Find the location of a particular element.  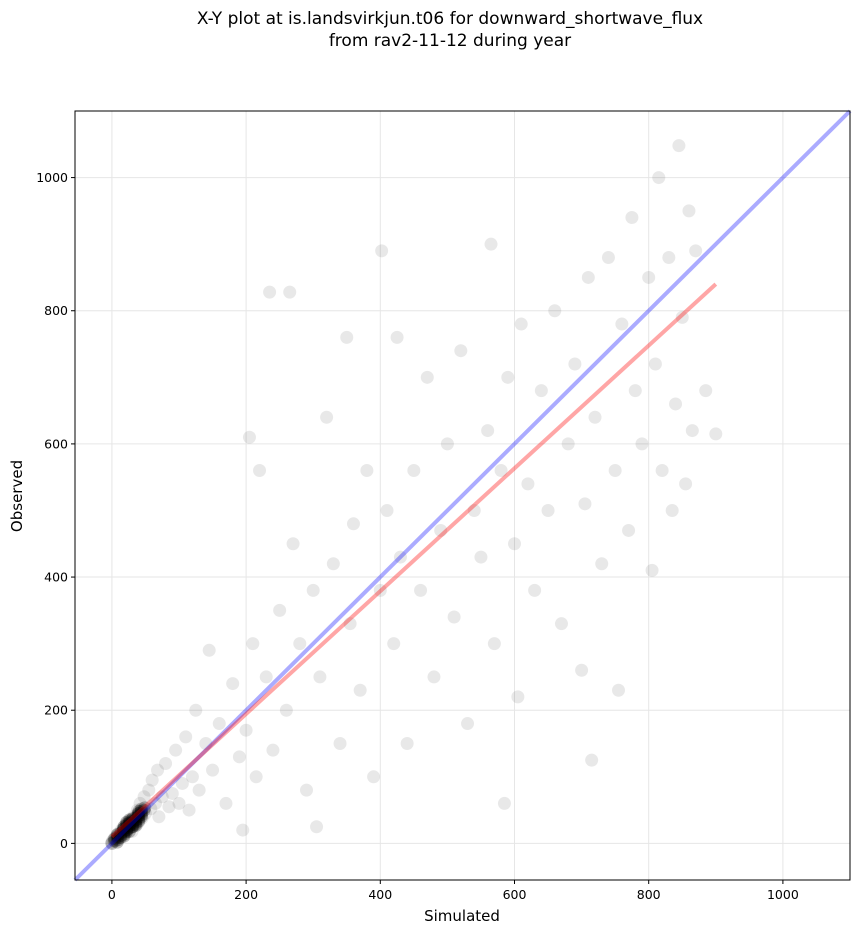

y-tick-label: 200 is located at coordinates (56, 710).